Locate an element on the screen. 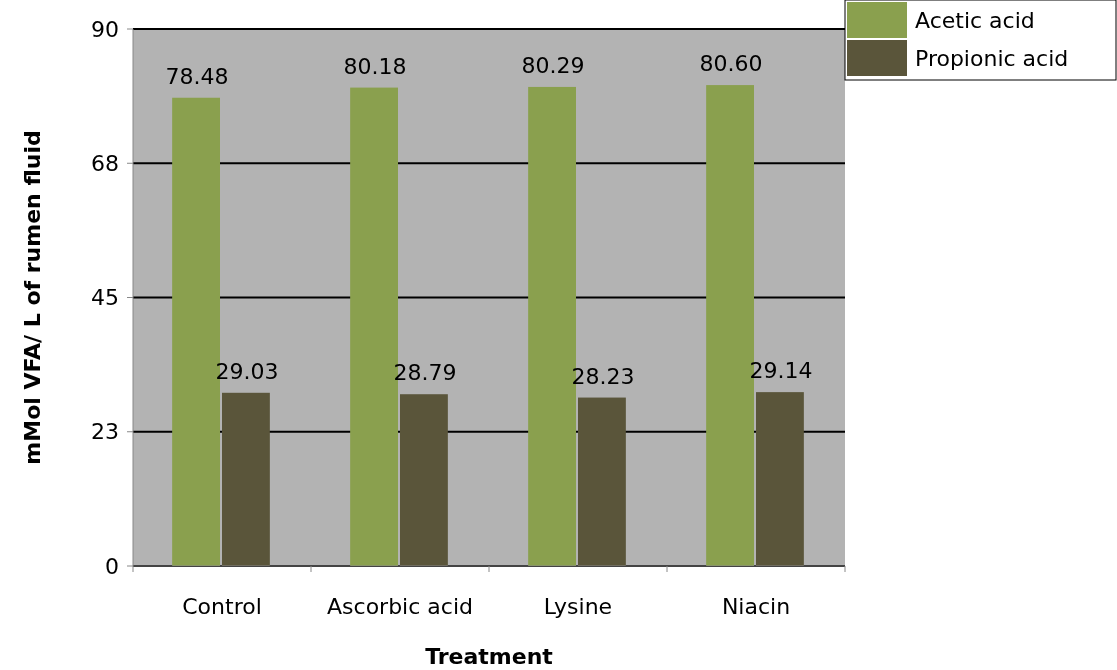 This screenshot has width=1117, height=670. x-tick-label: Niacin is located at coordinates (756, 606).